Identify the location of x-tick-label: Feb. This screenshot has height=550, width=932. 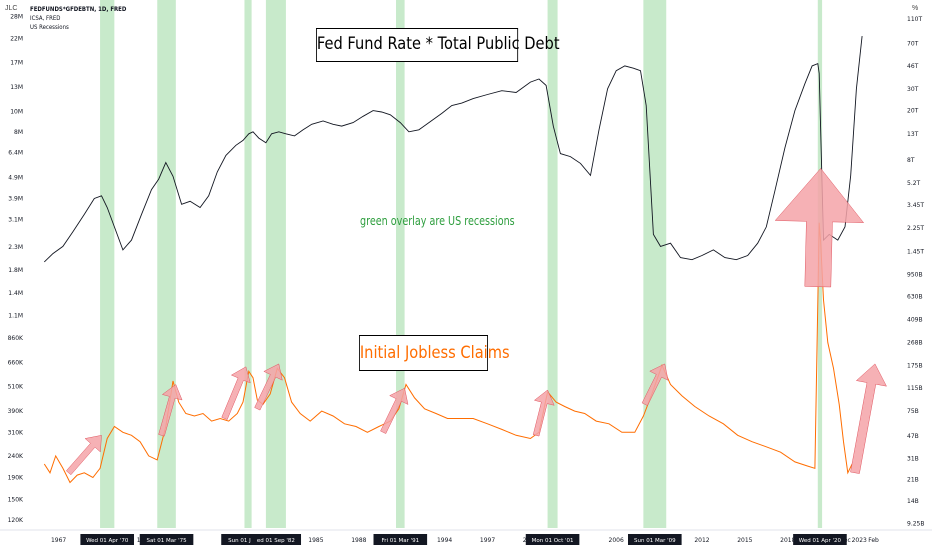
(873, 540).